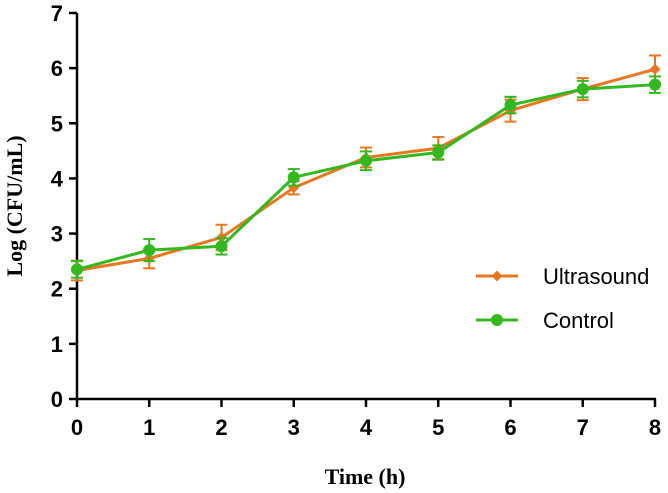 The image size is (668, 493). I want to click on legend: Ultrasound Control, so click(562, 298).